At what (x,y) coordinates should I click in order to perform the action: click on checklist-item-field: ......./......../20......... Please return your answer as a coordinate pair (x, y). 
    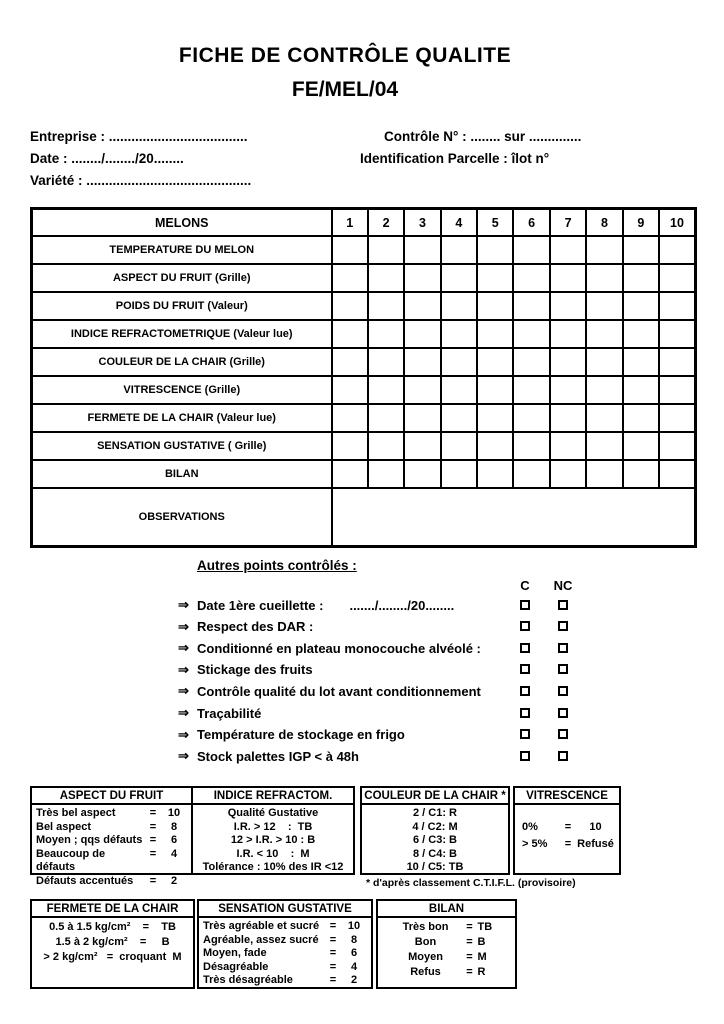
    Looking at the image, I should click on (402, 605).